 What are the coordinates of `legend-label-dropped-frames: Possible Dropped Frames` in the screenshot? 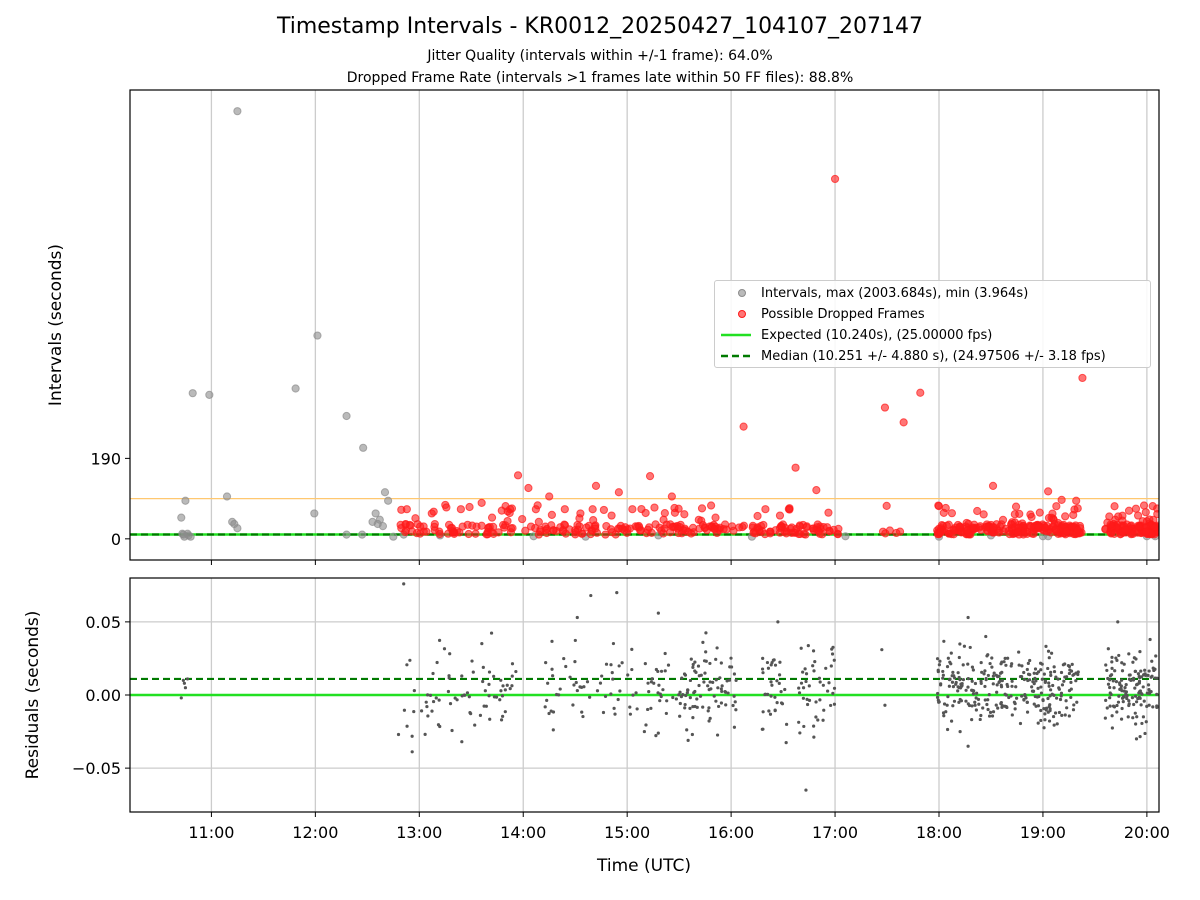 It's located at (843, 314).